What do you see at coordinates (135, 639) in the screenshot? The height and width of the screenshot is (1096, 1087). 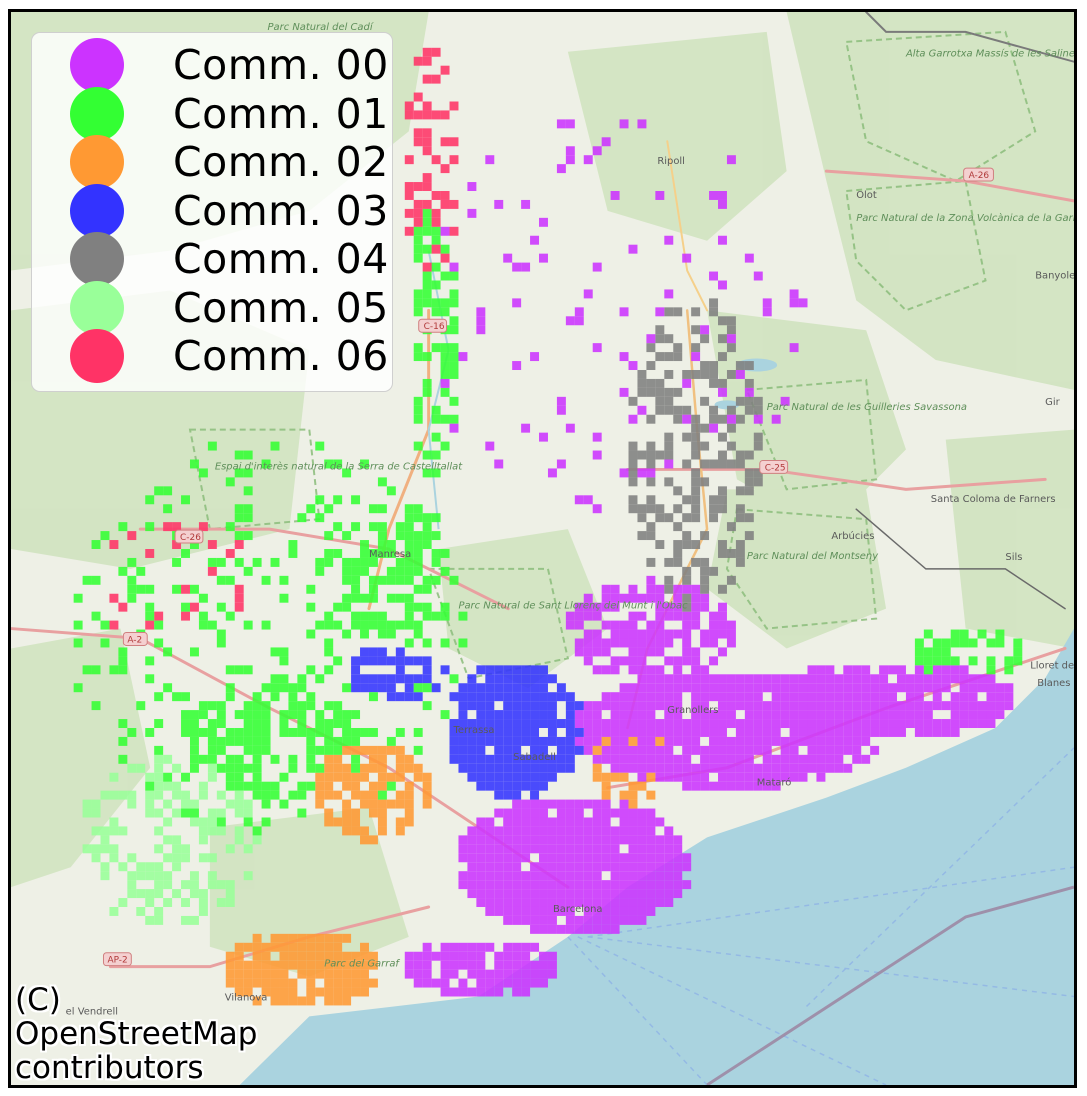 I see `road-shield` at bounding box center [135, 639].